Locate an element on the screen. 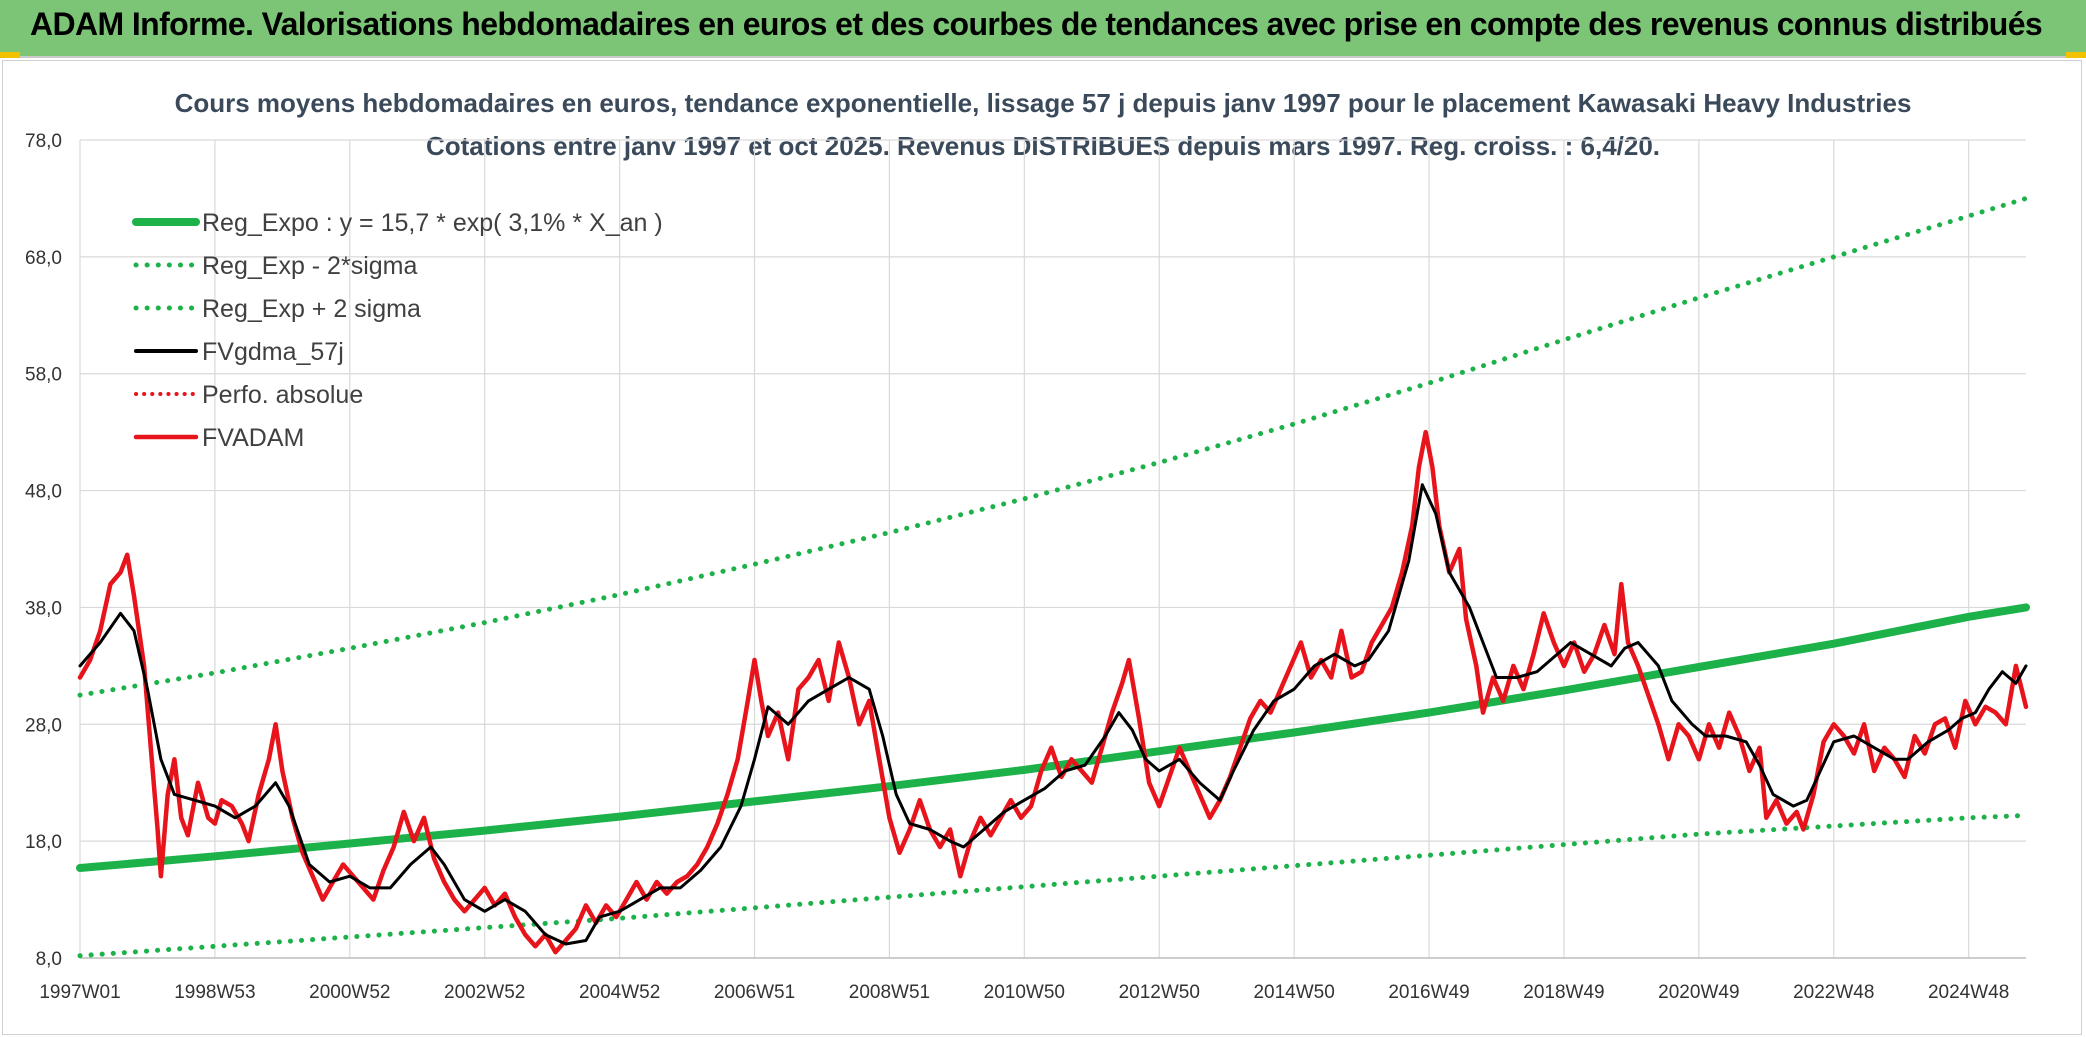 The image size is (2086, 1037). x-tick-label: 2016W49 is located at coordinates (1428, 992).